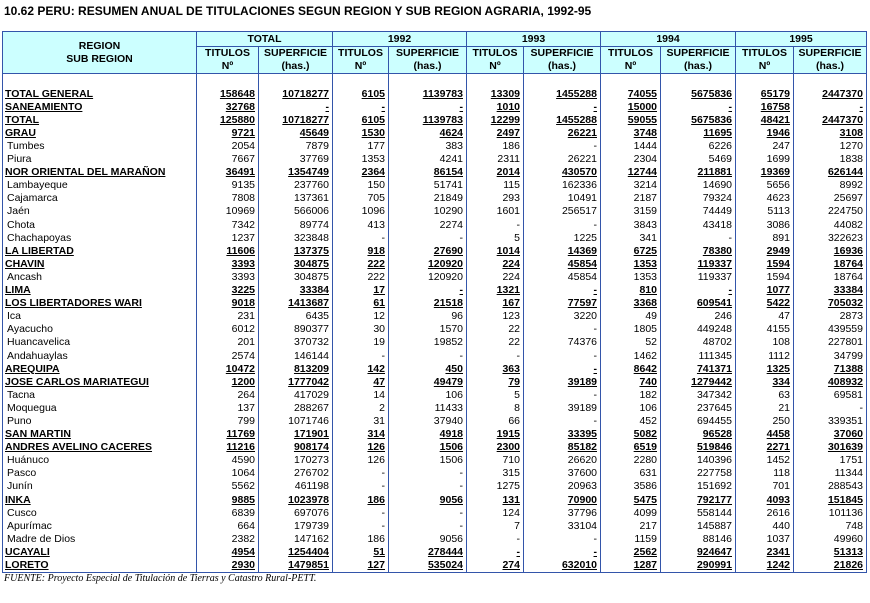 The height and width of the screenshot is (603, 870). Describe the element at coordinates (778, 276) in the screenshot. I see `cell-text: 1594` at that location.